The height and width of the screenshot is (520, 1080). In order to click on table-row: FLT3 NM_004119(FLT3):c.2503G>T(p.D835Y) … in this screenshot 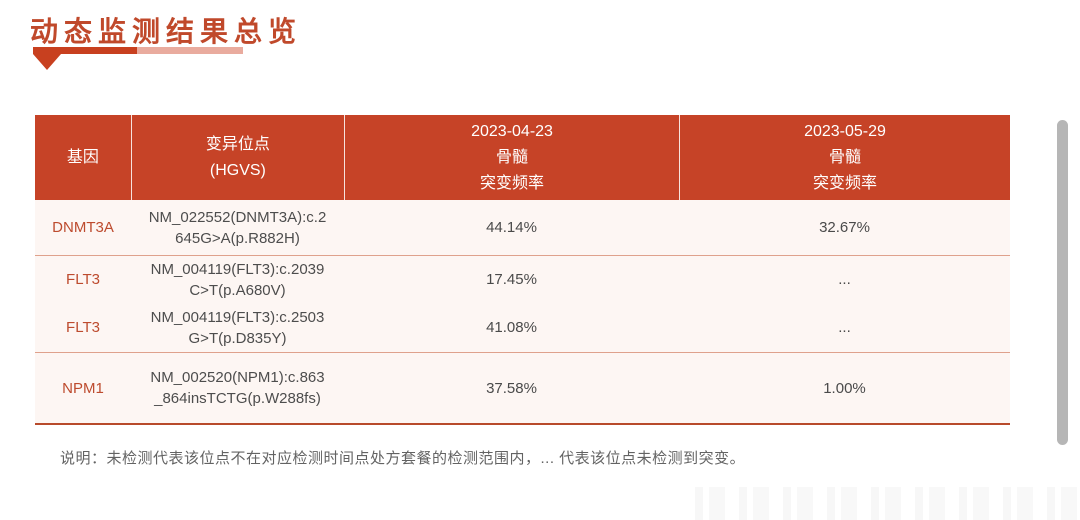, I will do `click(522, 328)`.